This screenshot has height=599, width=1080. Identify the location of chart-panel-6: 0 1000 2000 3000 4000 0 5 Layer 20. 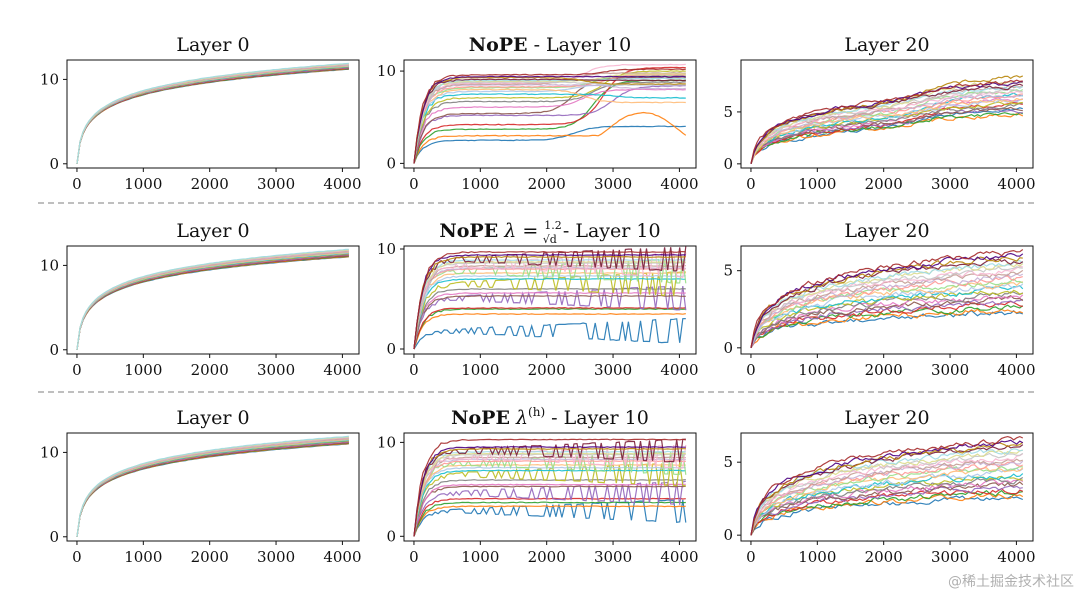
(879, 299).